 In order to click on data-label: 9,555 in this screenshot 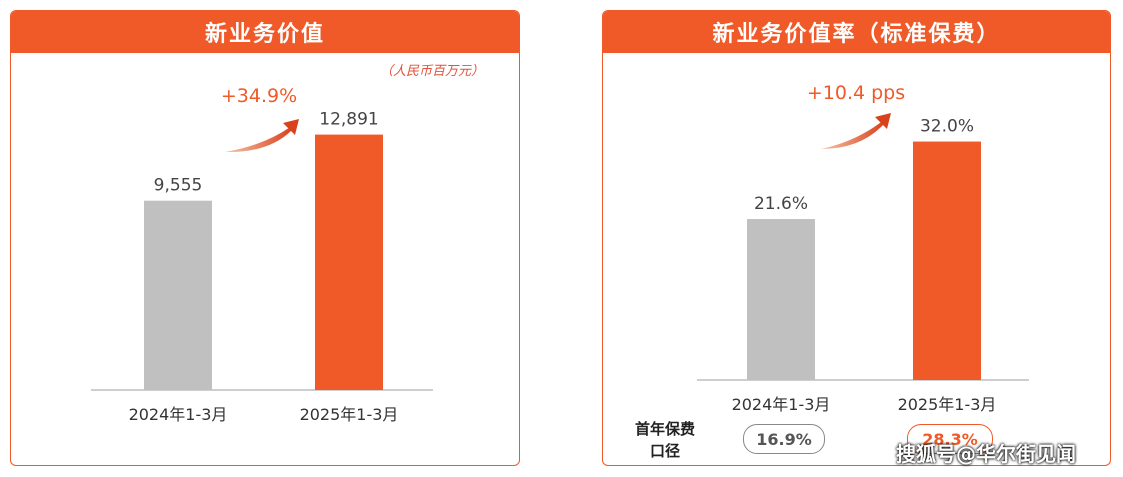, I will do `click(178, 186)`.